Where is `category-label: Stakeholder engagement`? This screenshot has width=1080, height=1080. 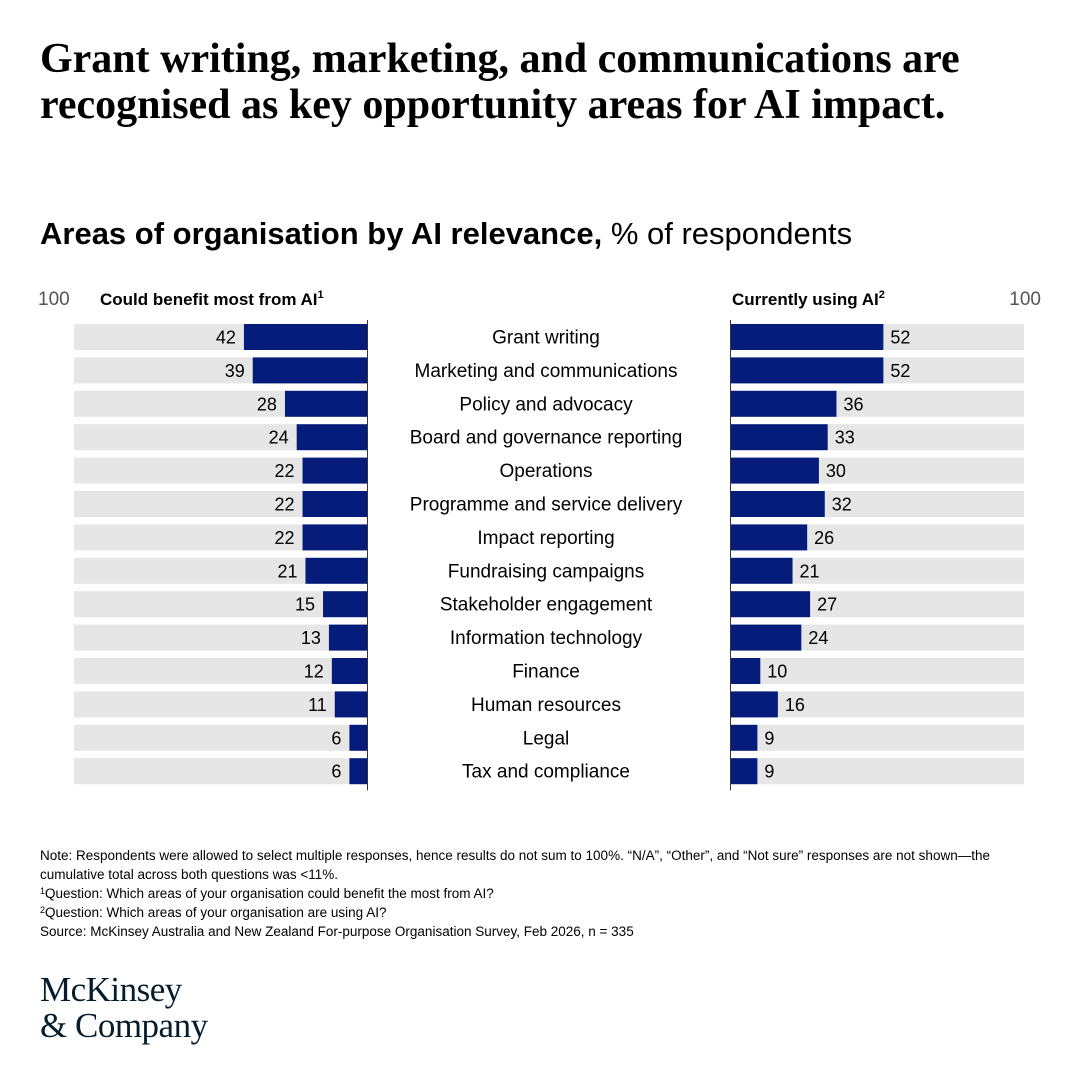 category-label: Stakeholder engagement is located at coordinates (546, 605).